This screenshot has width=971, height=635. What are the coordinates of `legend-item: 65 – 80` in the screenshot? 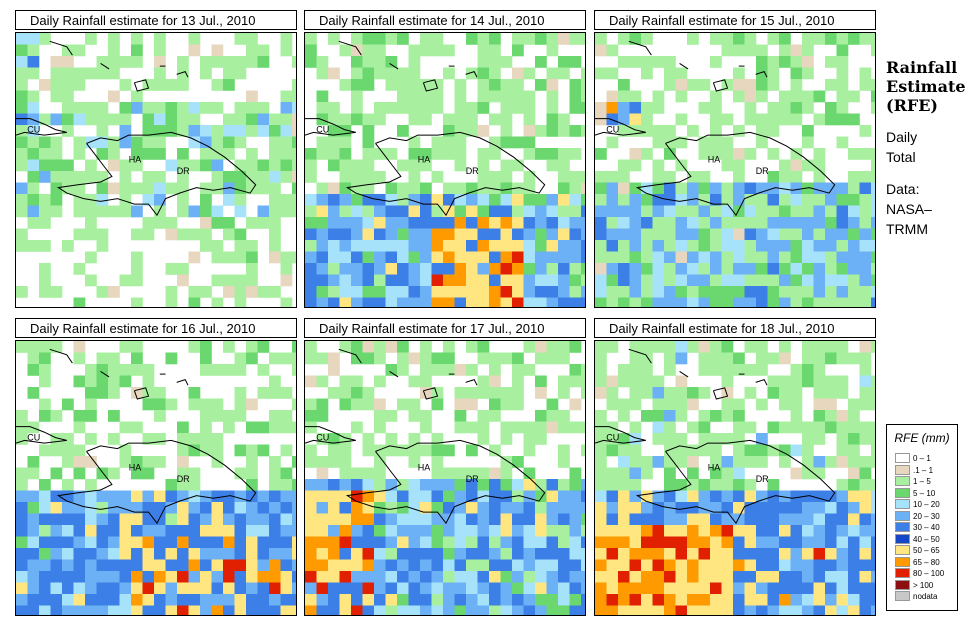 It's located at (917, 562).